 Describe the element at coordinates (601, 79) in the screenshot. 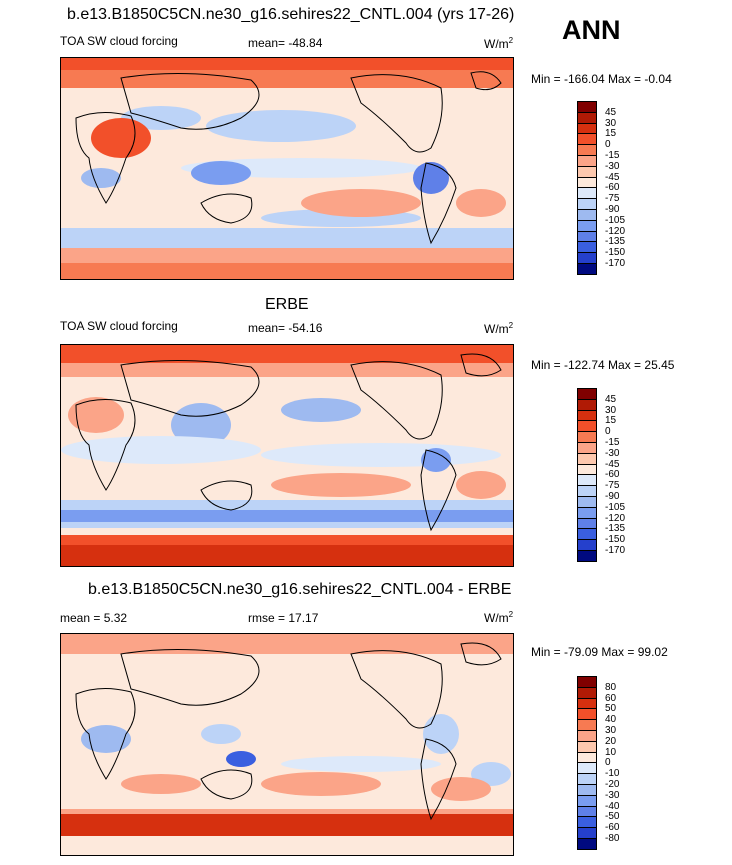

I see `minmax-label: Min = -166.04 Max = -0.04` at that location.